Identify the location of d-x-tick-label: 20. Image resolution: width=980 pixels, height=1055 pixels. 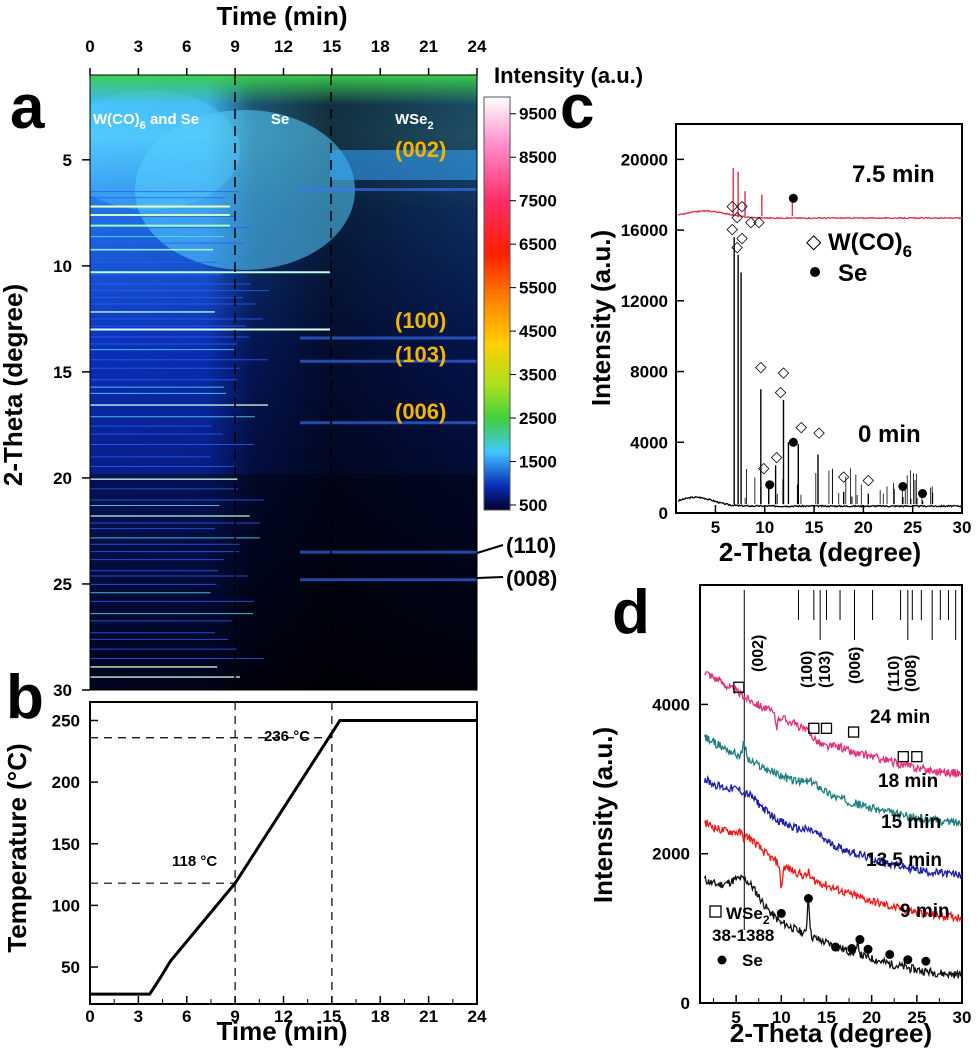
(871, 1017).